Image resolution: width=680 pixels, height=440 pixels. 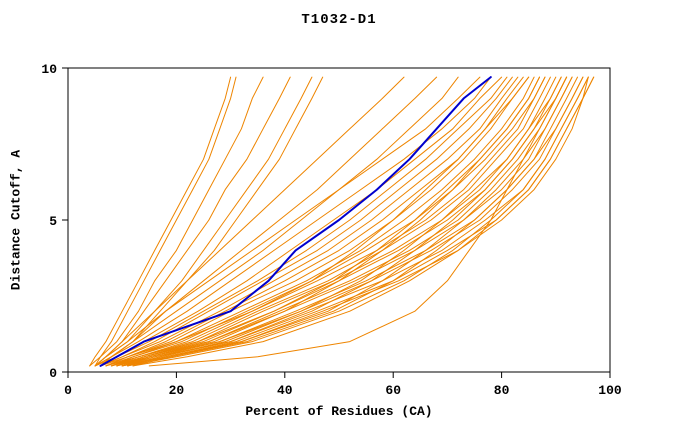 What do you see at coordinates (49, 69) in the screenshot?
I see `y-tick-label: 10` at bounding box center [49, 69].